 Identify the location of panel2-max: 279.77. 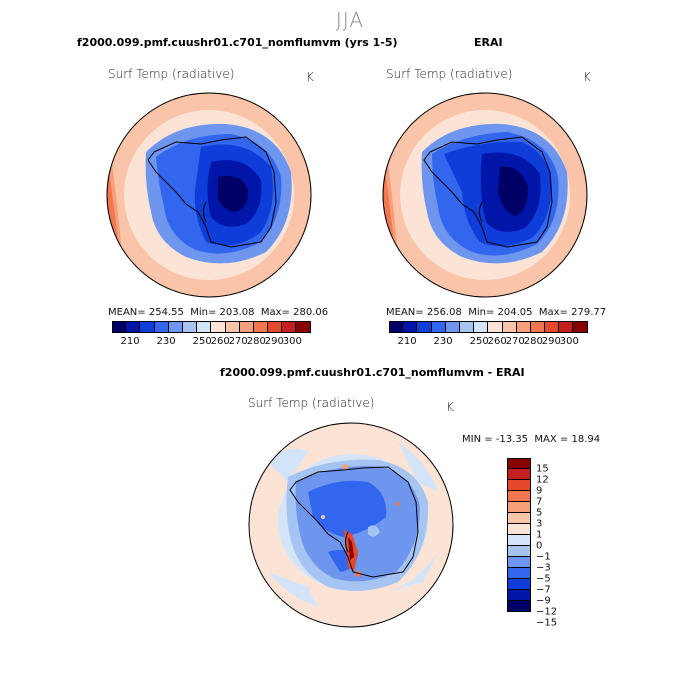
(589, 312).